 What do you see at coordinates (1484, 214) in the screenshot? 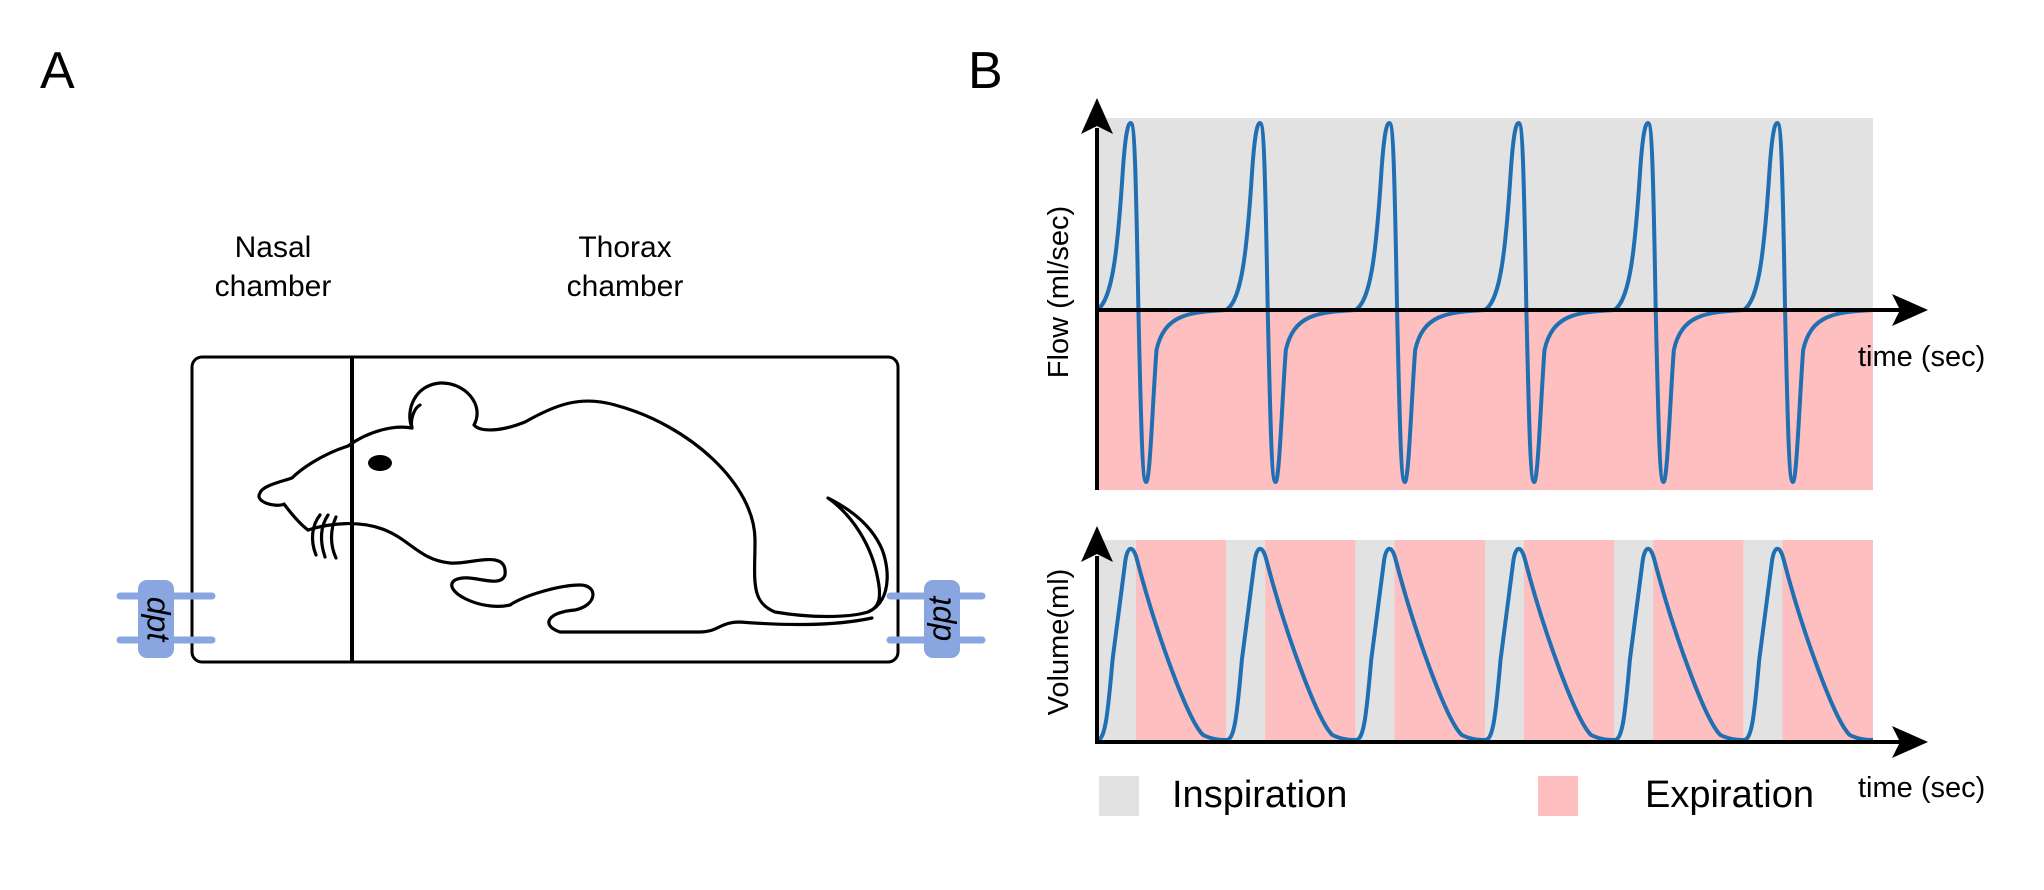
I see `flow-inspiration-region` at bounding box center [1484, 214].